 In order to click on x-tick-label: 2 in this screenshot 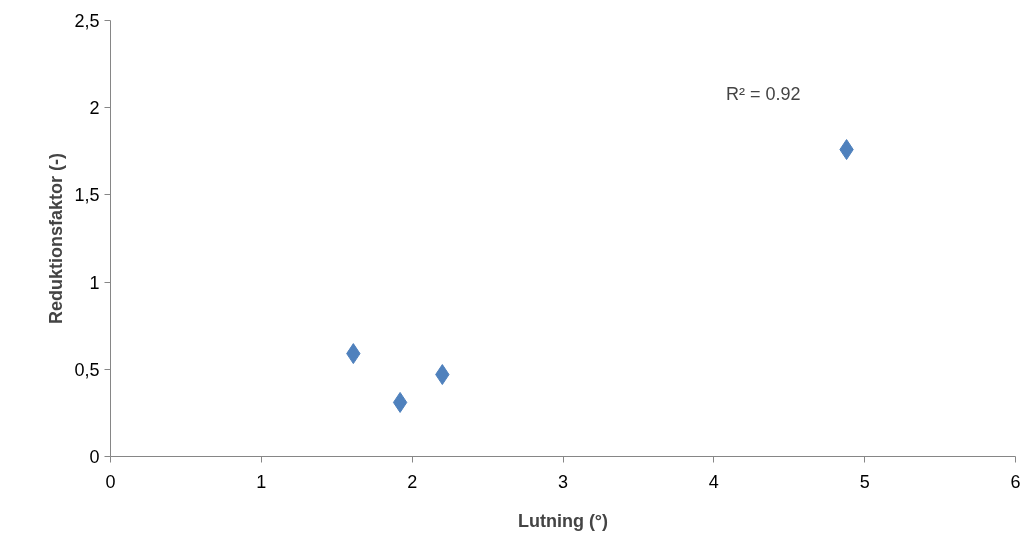, I will do `click(412, 481)`.